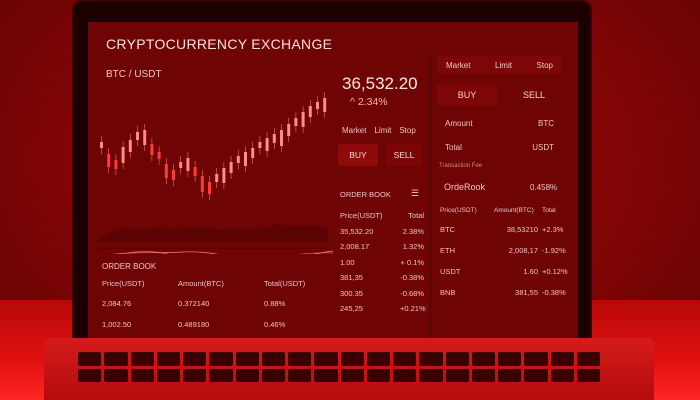  Describe the element at coordinates (506, 229) in the screenshot. I see `table-row: BTC 38,53210 +2.3%` at that location.